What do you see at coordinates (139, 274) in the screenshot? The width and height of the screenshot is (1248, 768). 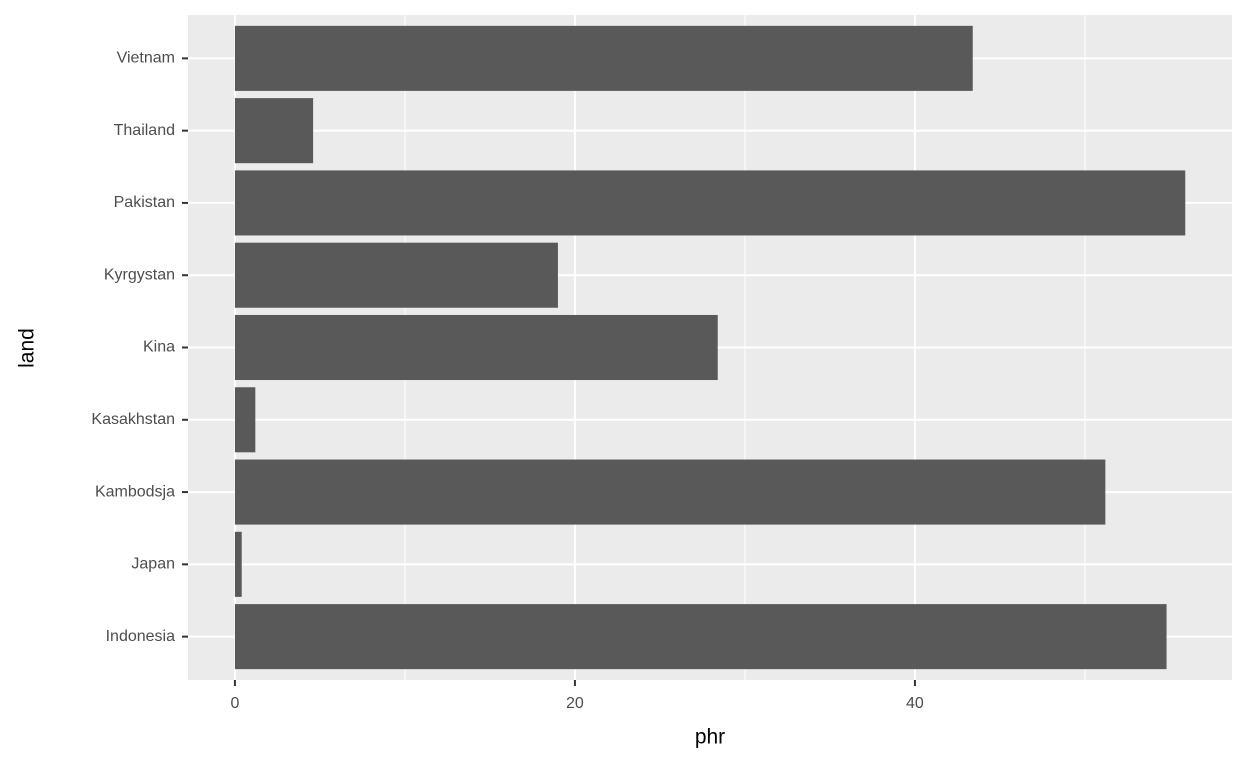 I see `y-tick-label: Kyrgystan` at bounding box center [139, 274].